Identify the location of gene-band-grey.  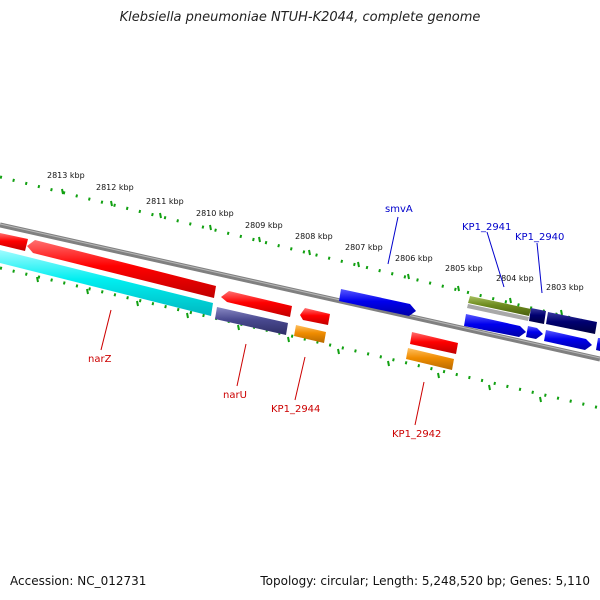
(498, 312).